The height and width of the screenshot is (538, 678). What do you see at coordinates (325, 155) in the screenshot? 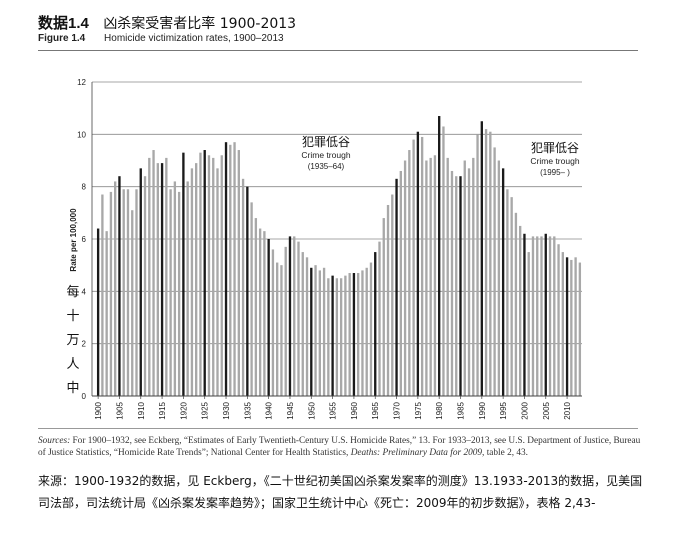
I see `annotation-en: Crime trough` at bounding box center [325, 155].